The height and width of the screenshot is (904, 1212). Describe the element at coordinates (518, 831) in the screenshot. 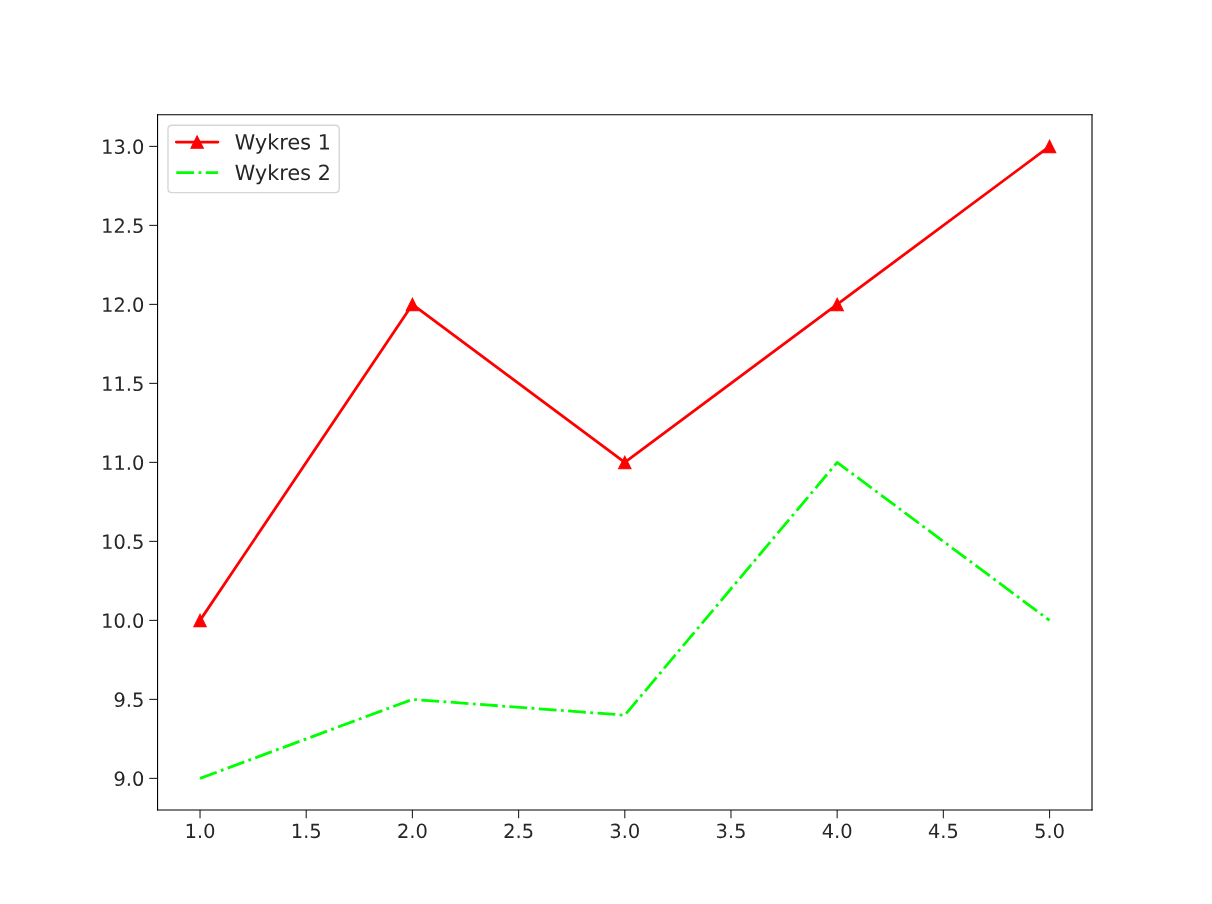

I see `x-tick-label: 2.5` at that location.